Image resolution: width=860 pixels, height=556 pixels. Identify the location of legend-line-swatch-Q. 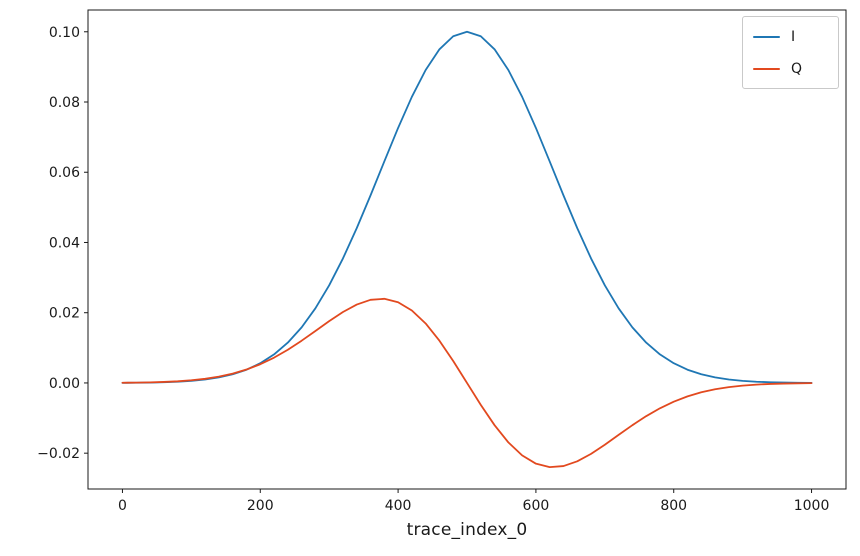
(766, 68).